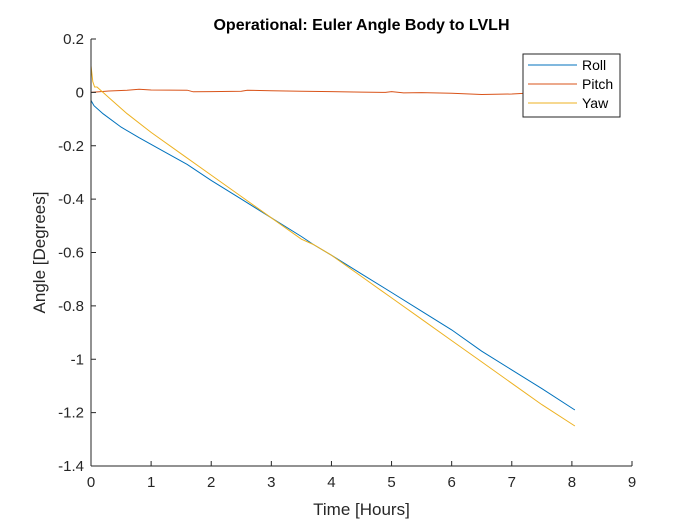 The image size is (700, 525). Describe the element at coordinates (361, 25) in the screenshot. I see `chart-title: Operational: Euler Angle Body to LVLH` at that location.